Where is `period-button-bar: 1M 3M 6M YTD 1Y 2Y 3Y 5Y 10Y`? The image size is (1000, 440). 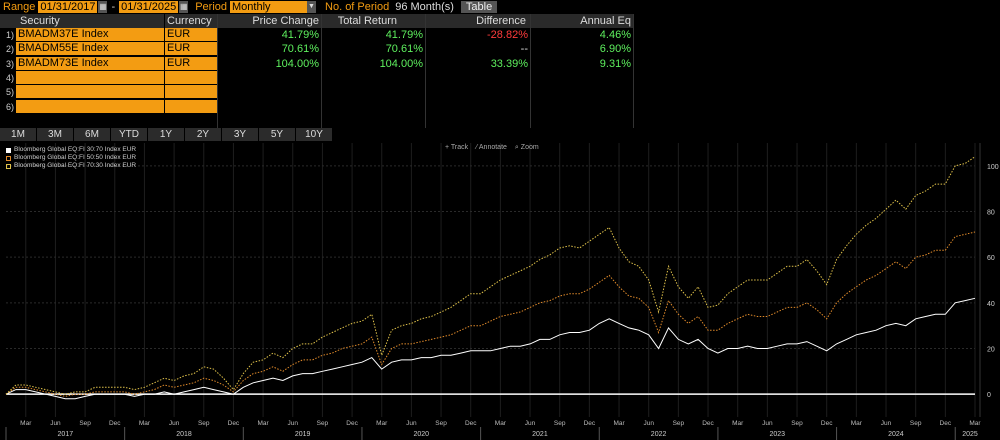
period-button-bar: 1M 3M 6M YTD 1Y 2Y 3Y 5Y 10Y is located at coordinates (166, 134).